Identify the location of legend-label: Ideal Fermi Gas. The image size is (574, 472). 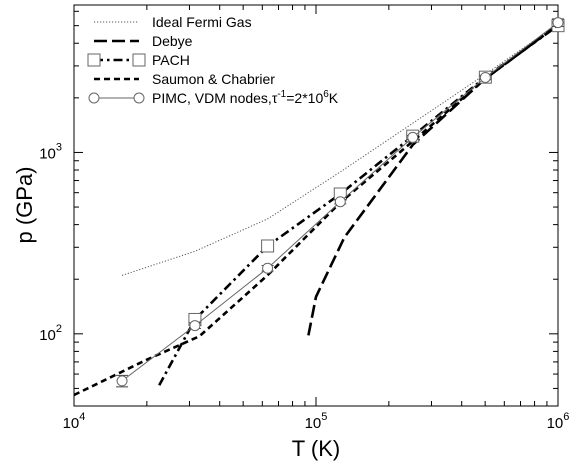
(202, 22).